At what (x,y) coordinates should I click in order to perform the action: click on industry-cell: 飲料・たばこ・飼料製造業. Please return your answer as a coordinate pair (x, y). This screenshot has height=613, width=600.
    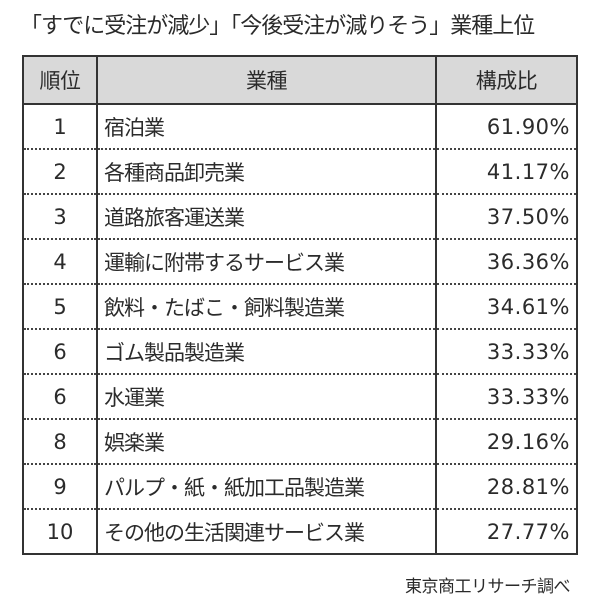
    Looking at the image, I should click on (267, 307).